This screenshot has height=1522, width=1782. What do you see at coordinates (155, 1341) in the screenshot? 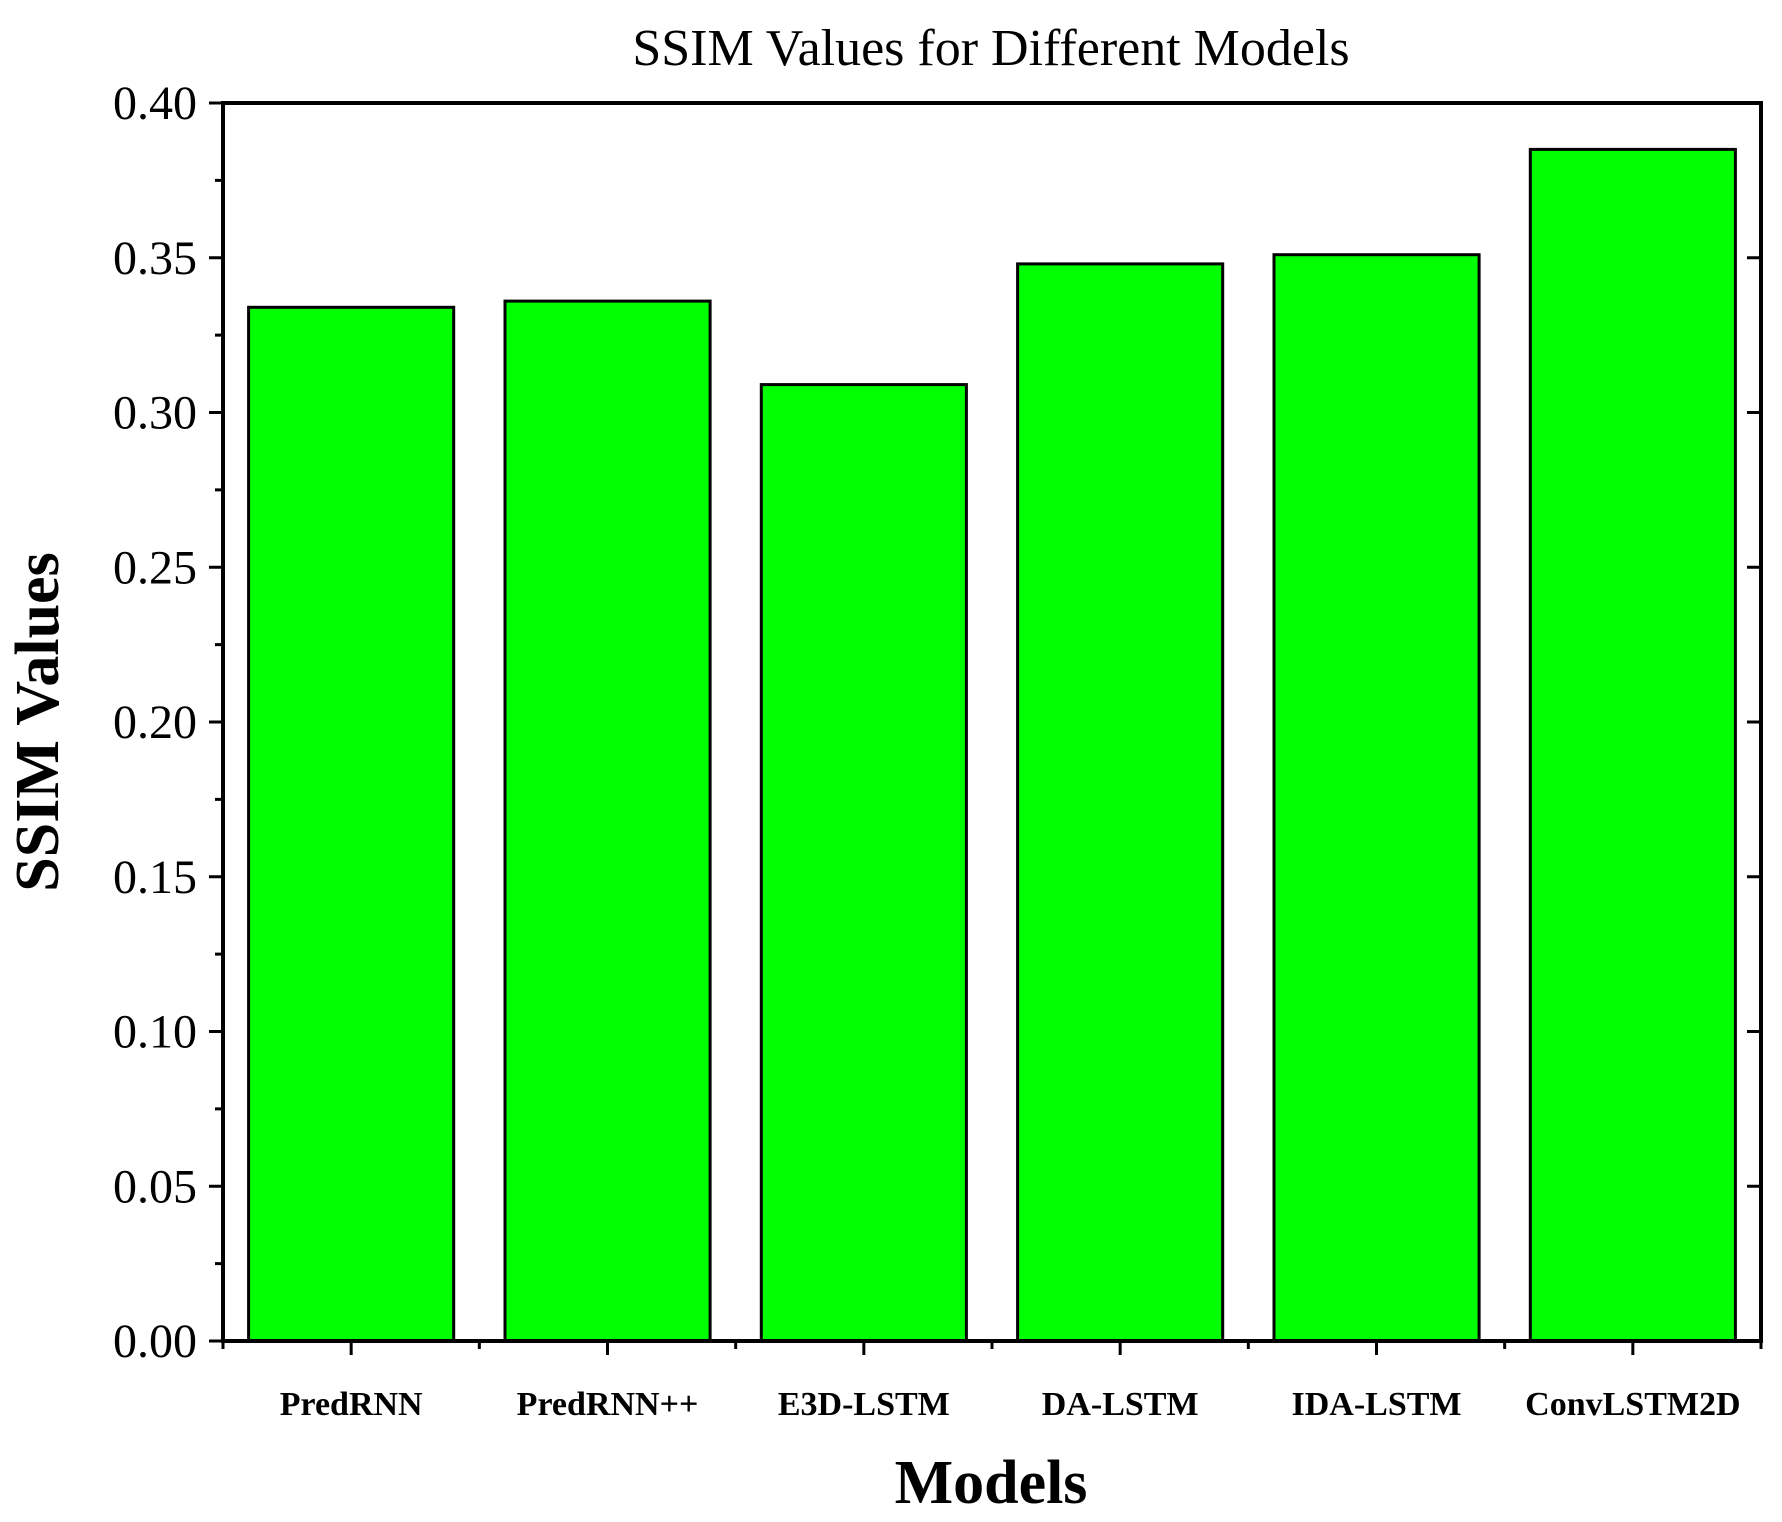
I see `y-tick-label: 0.00` at bounding box center [155, 1341].